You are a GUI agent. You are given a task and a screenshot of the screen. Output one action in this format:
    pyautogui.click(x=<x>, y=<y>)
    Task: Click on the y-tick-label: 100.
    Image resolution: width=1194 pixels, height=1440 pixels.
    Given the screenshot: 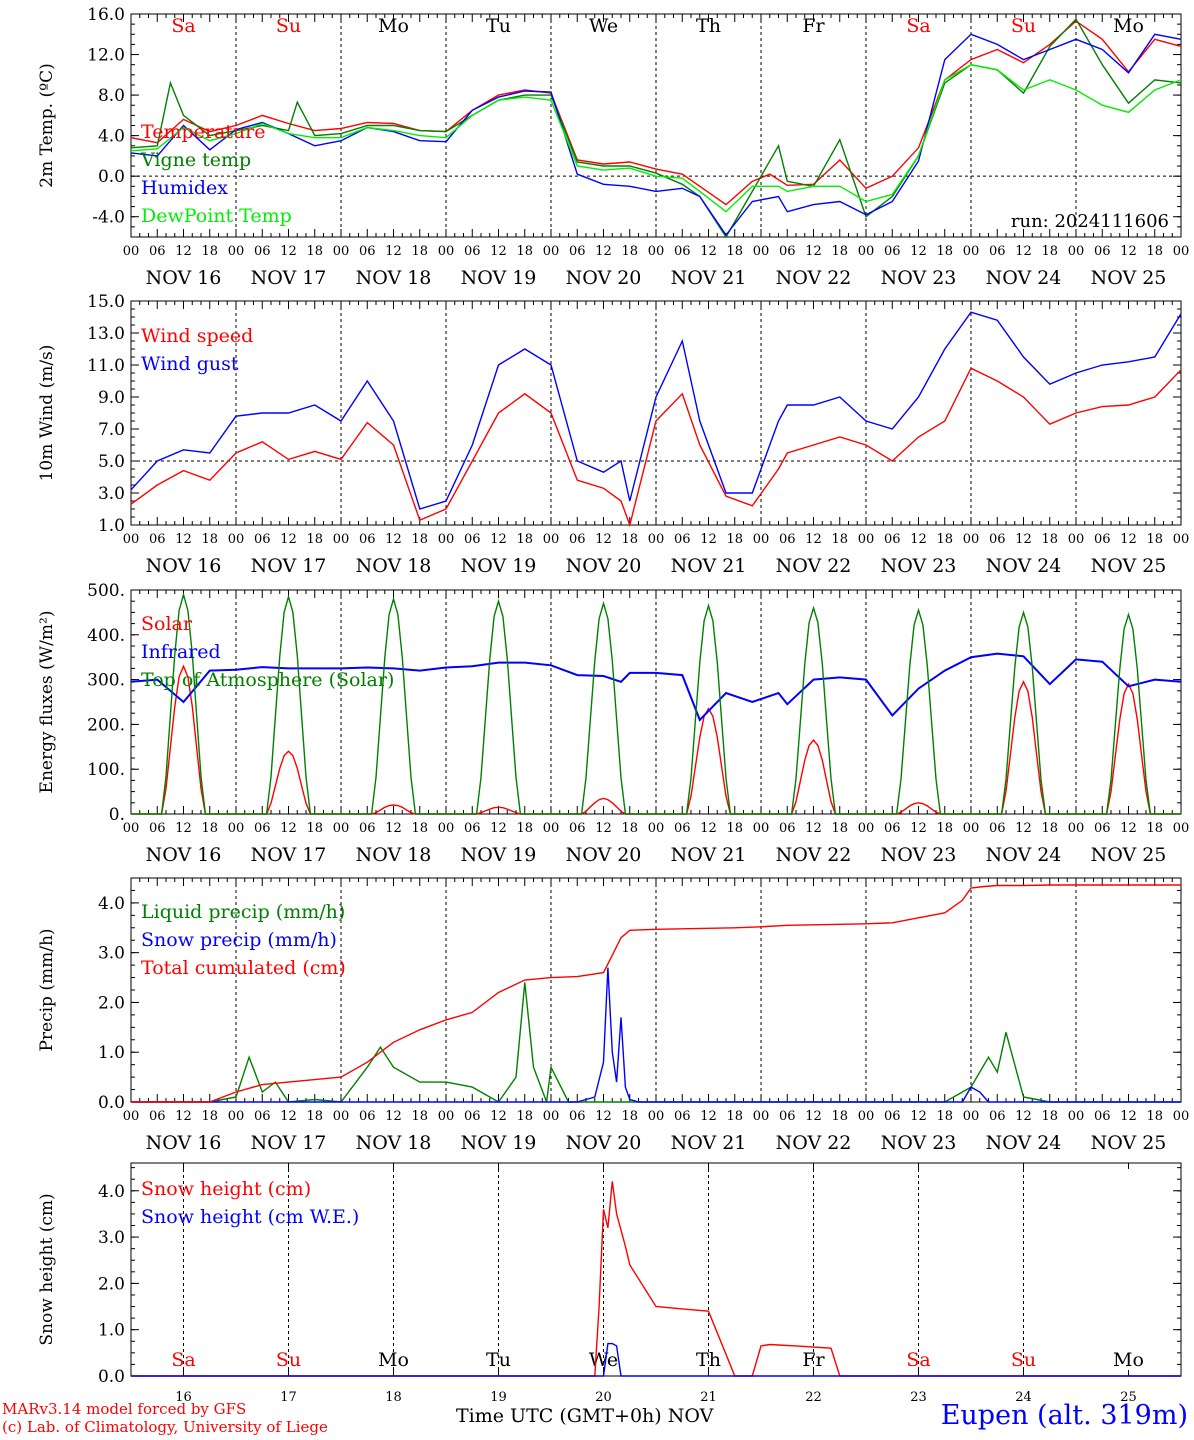 What is the action you would take?
    pyautogui.click(x=106, y=770)
    